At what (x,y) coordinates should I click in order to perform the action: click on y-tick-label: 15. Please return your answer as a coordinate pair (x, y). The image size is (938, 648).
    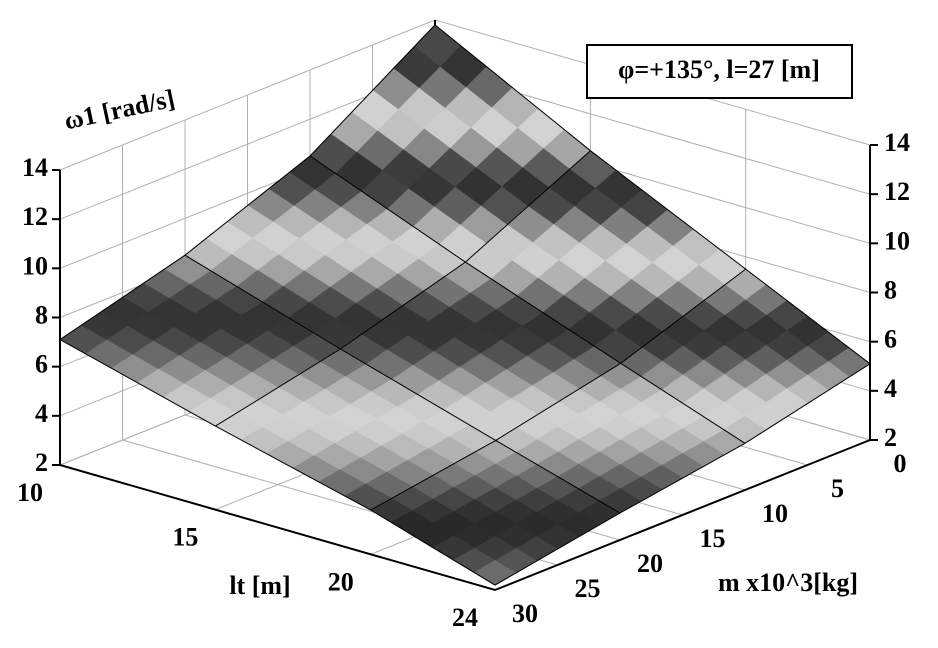
    Looking at the image, I should click on (713, 538).